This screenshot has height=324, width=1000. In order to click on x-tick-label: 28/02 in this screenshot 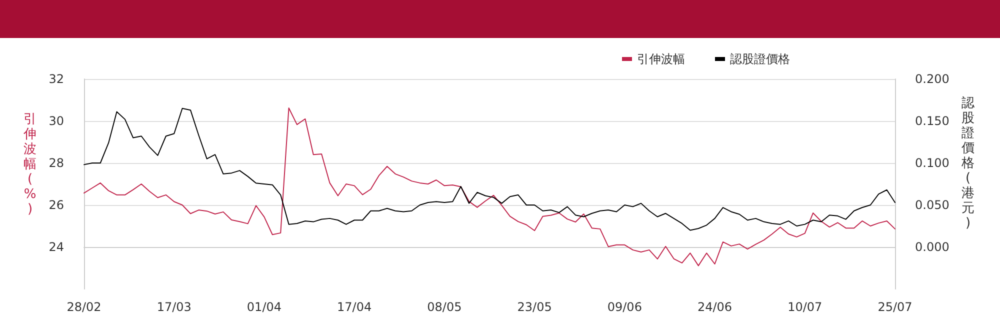, I will do `click(84, 307)`.